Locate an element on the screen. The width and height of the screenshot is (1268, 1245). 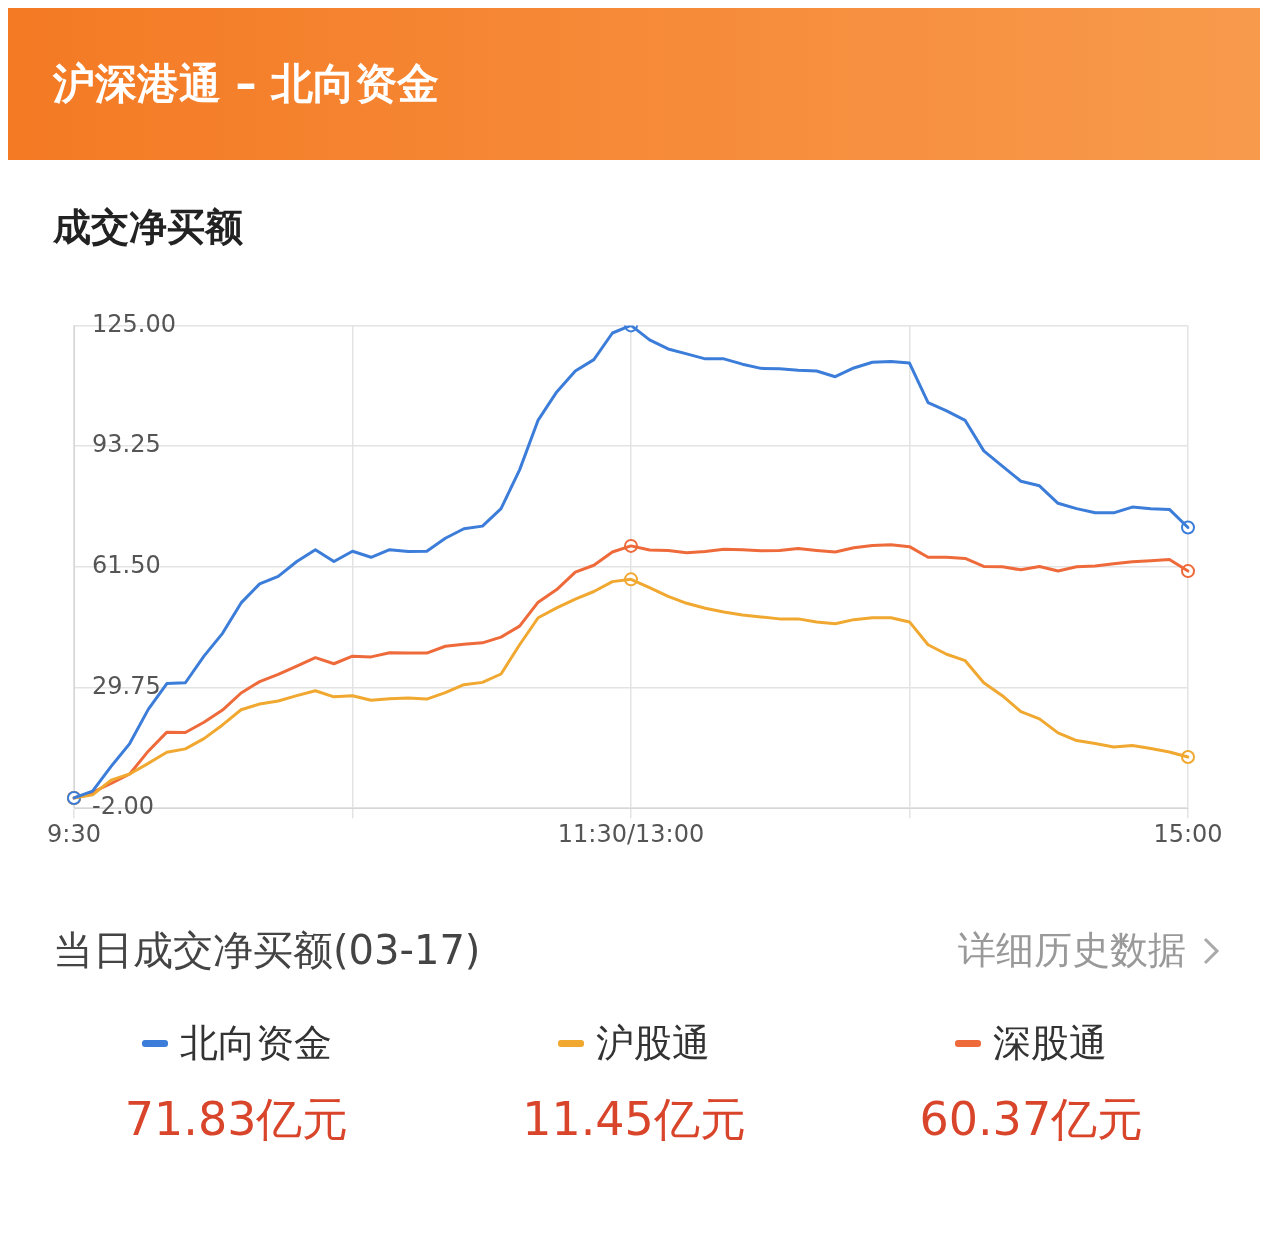
x-tick-label: 15:00 is located at coordinates (1188, 833).